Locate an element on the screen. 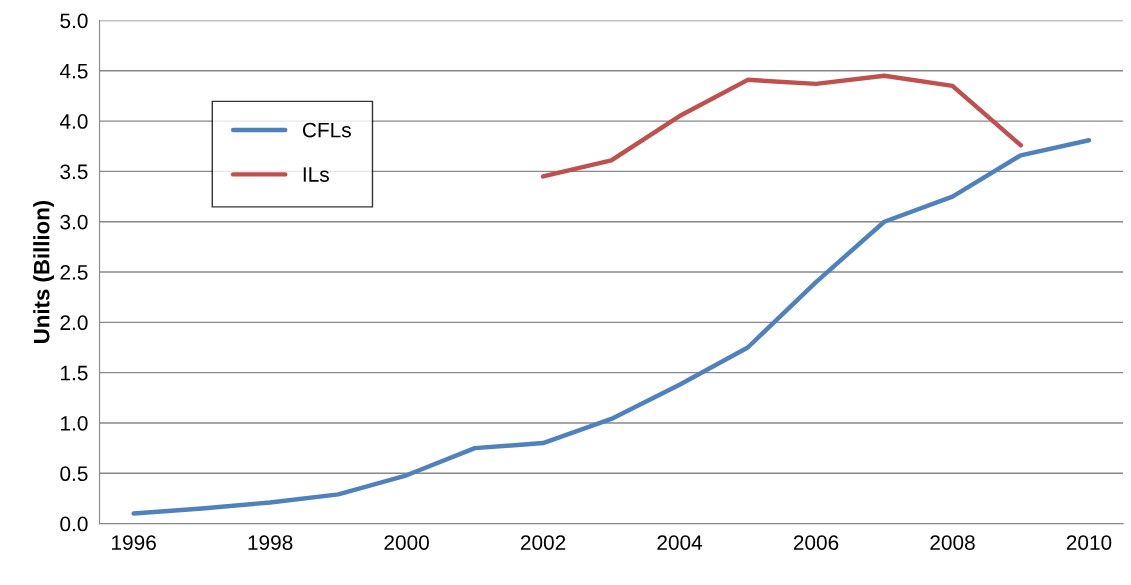 Image resolution: width=1131 pixels, height=585 pixels. y-tick-label: 4.0 is located at coordinates (73, 121).